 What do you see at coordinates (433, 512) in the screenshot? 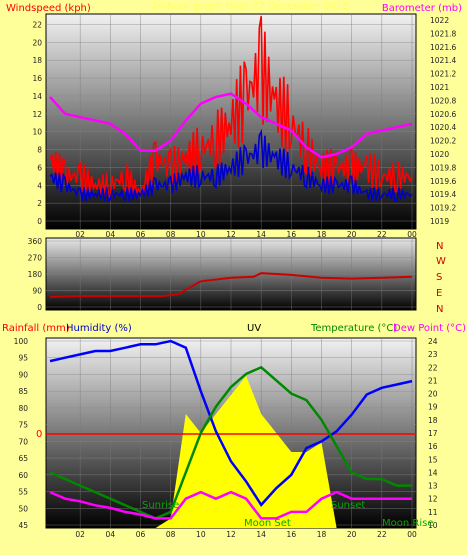
I see `temp-tick-label: 11` at bounding box center [433, 512].